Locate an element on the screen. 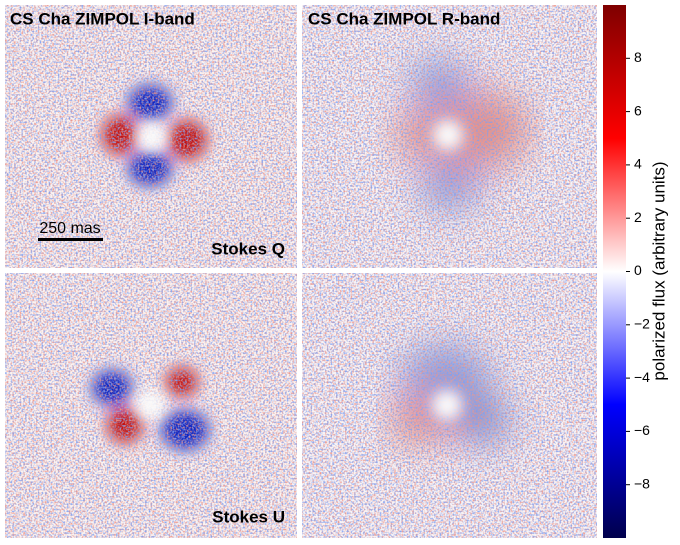 The height and width of the screenshot is (545, 680). colorbar-tick-label: 2 is located at coordinates (638, 217).